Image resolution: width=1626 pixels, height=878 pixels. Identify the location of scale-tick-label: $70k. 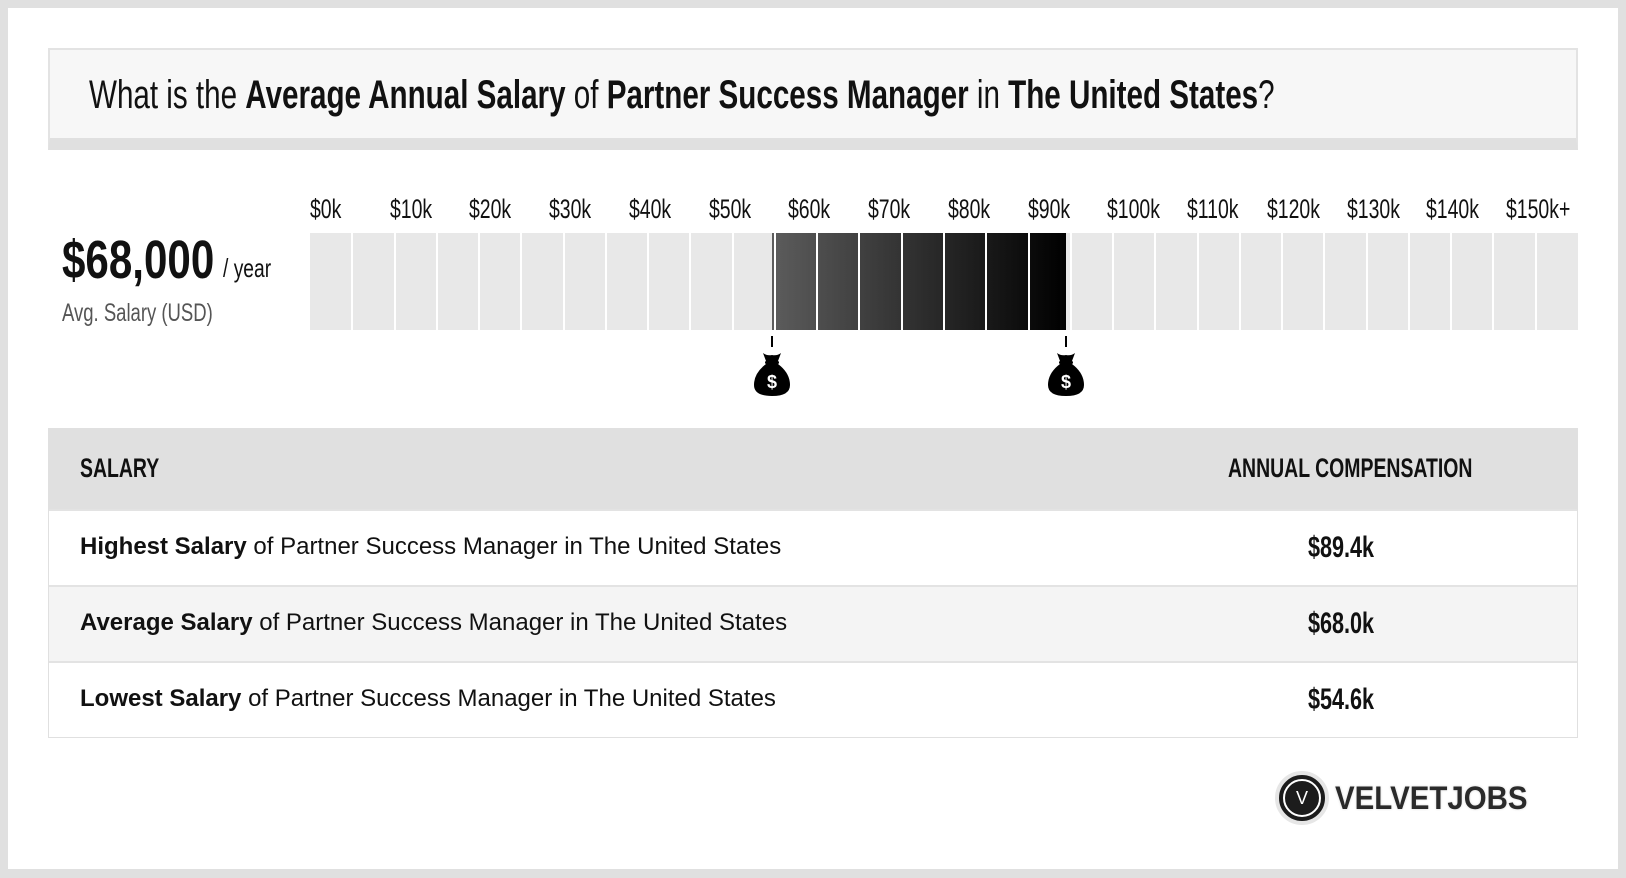
(889, 209).